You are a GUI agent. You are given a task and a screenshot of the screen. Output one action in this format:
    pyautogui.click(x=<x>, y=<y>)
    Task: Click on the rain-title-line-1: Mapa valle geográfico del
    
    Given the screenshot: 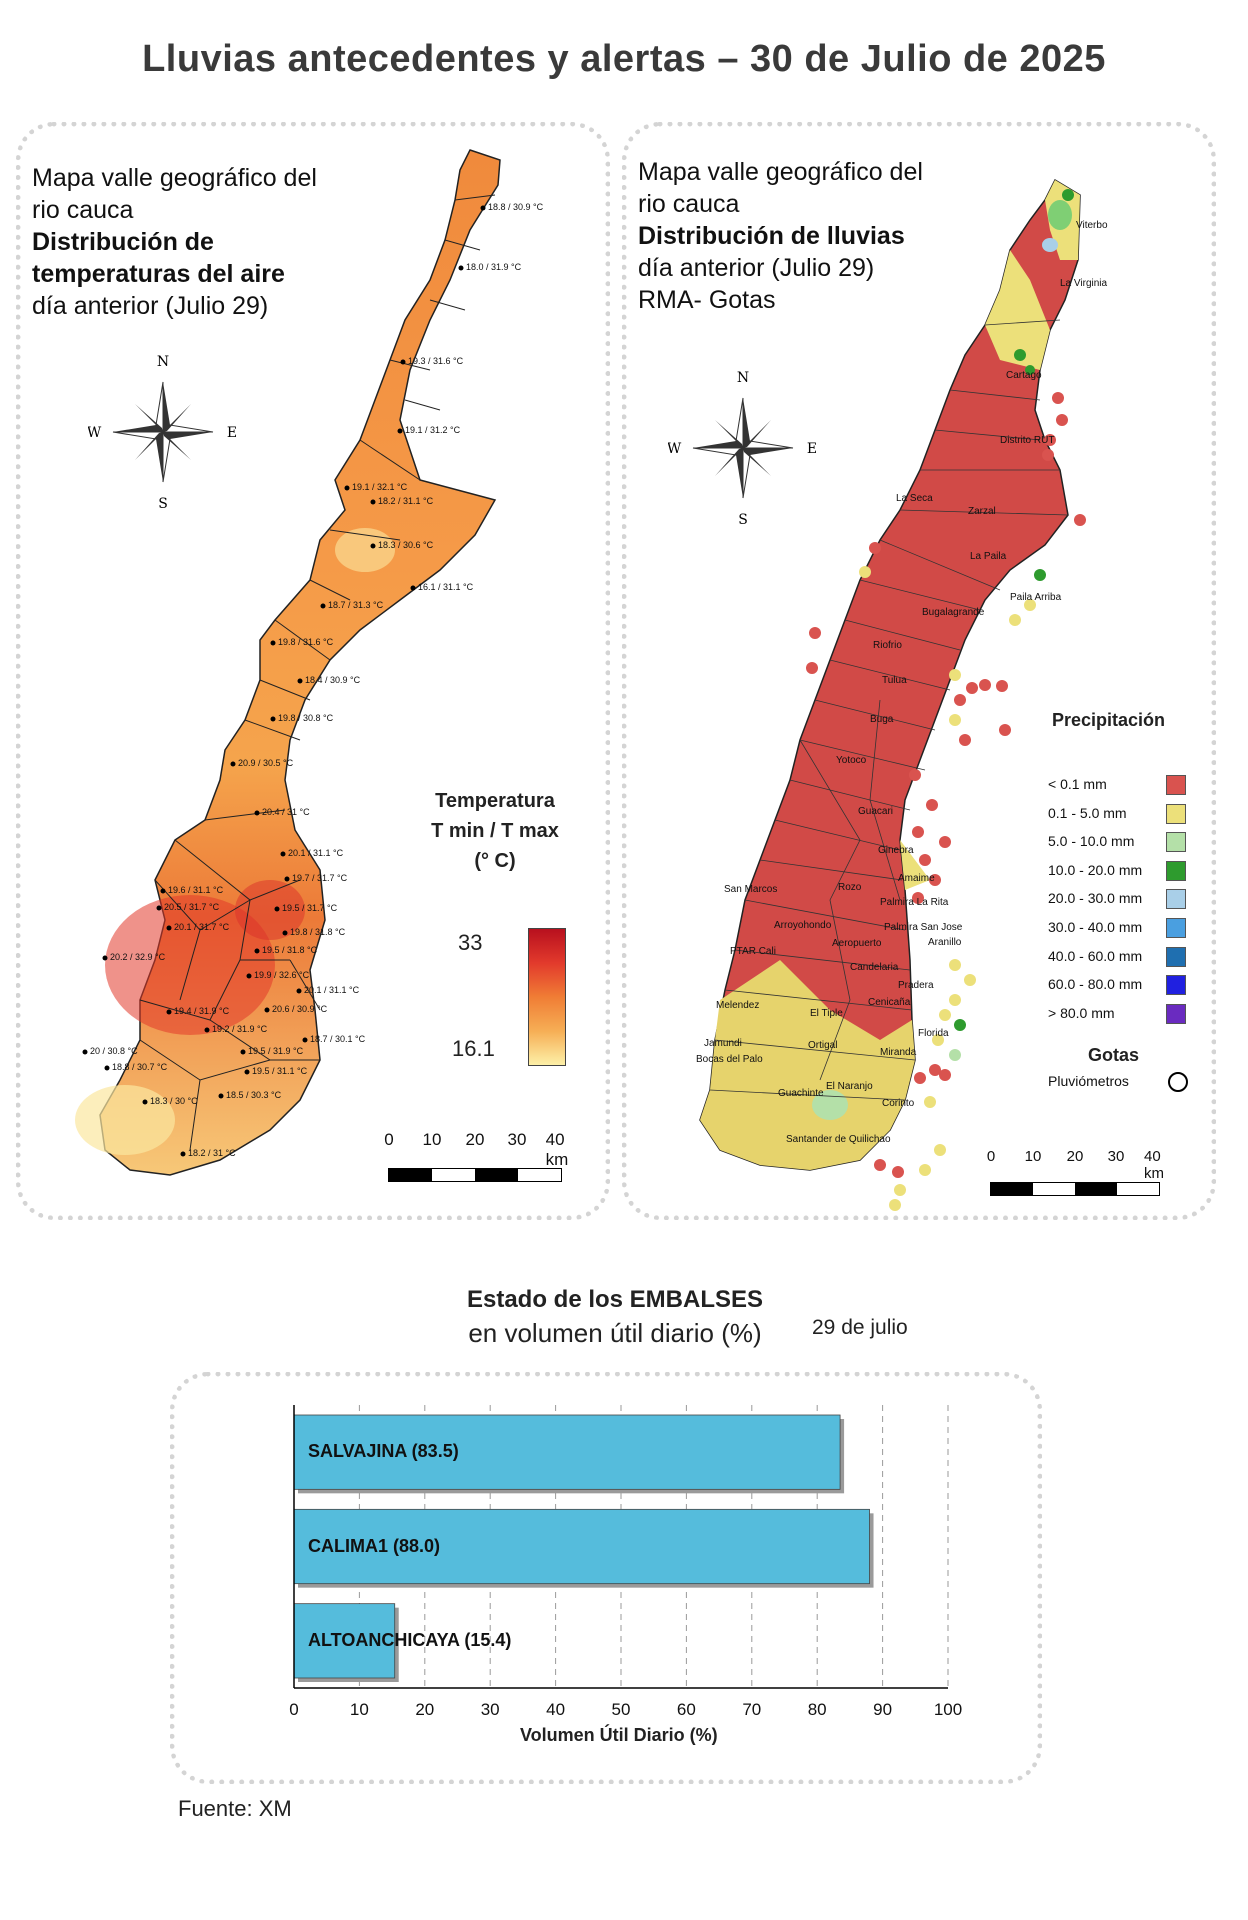 What is the action you would take?
    pyautogui.click(x=780, y=172)
    